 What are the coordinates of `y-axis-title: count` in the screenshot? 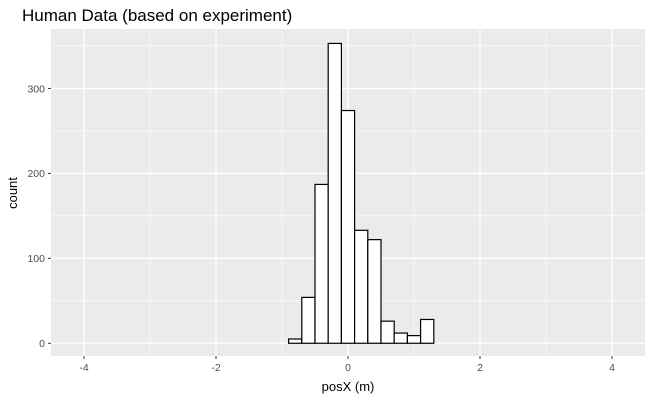 It's located at (12, 193).